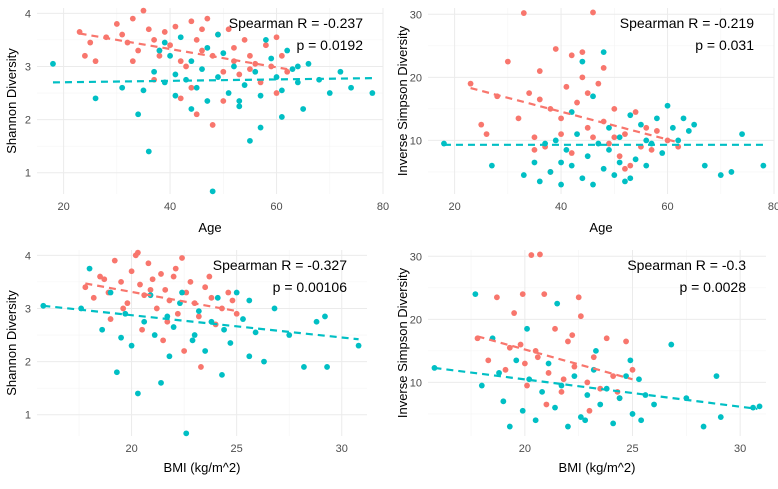 This screenshot has width=778, height=489. Describe the element at coordinates (740, 449) in the screenshot. I see `x-tick-label: 30` at that location.